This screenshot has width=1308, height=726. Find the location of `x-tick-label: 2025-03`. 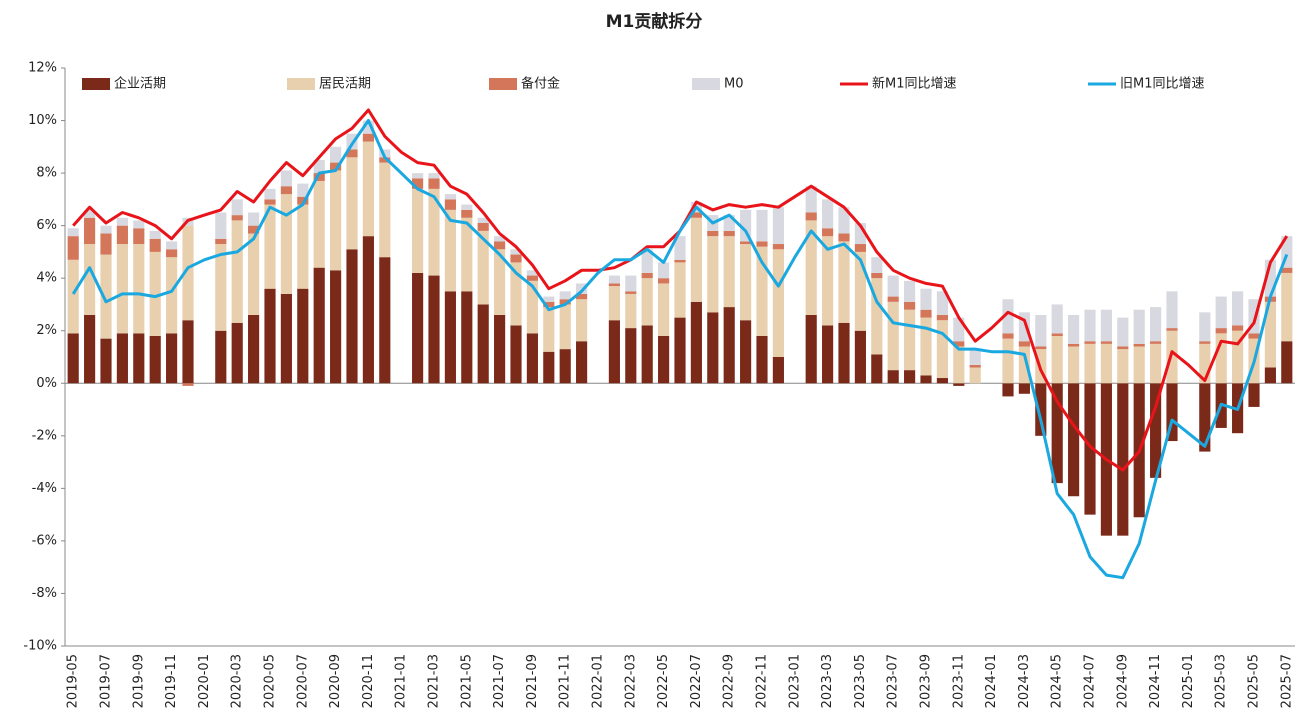

x-tick-label: 2025-03 is located at coordinates (1221, 681).